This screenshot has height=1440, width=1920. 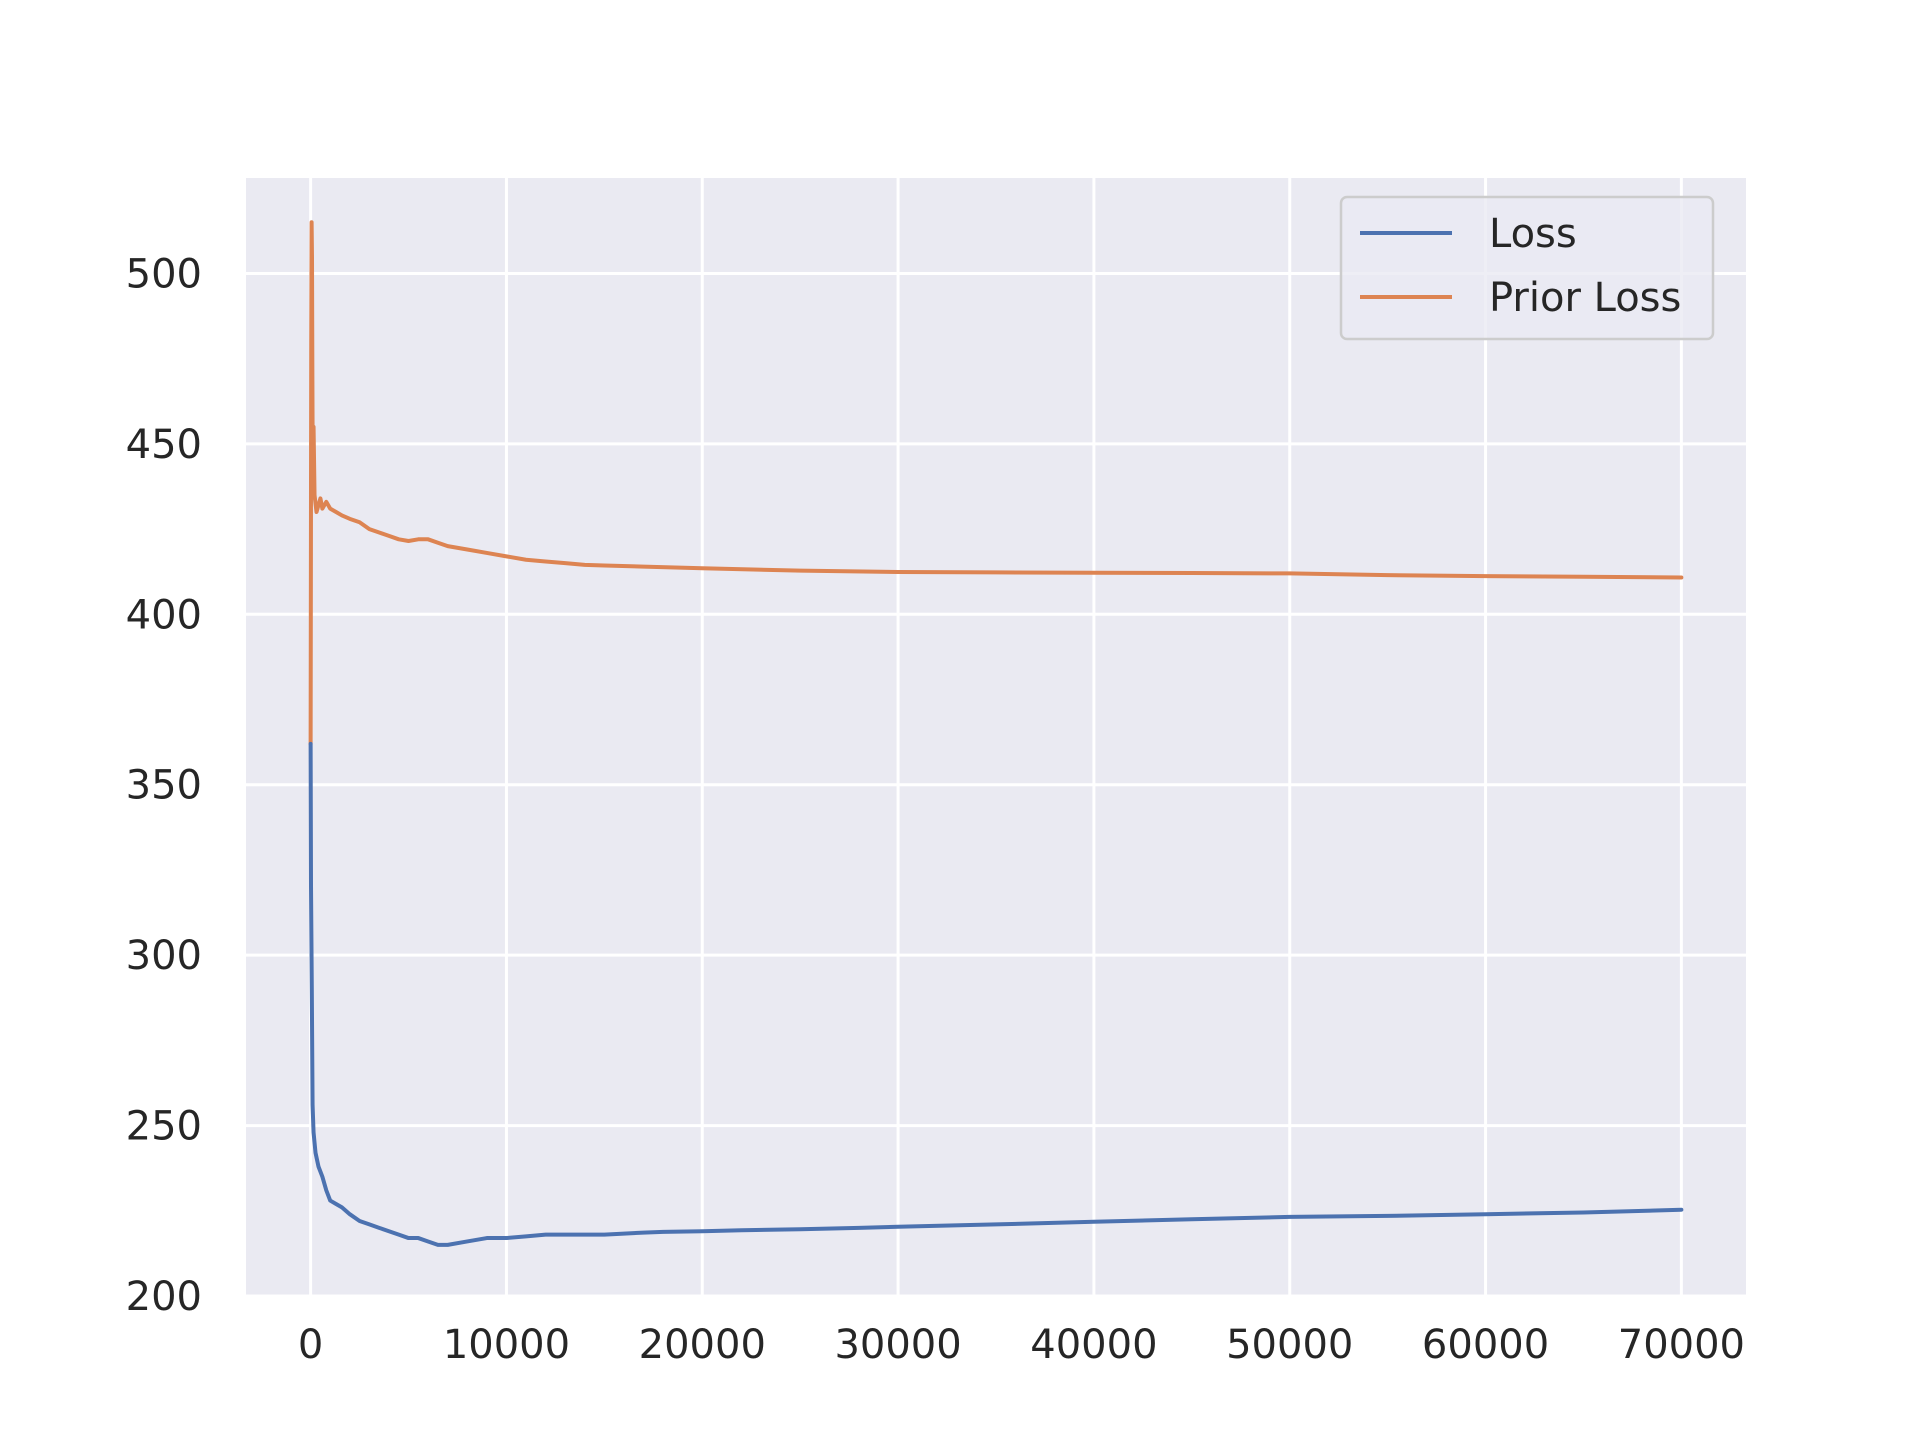 I want to click on x-tick-label: 70000, so click(x=1681, y=1345).